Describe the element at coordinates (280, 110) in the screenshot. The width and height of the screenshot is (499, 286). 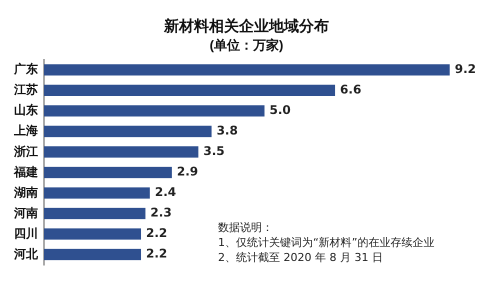
I see `data-label: 5.0` at that location.